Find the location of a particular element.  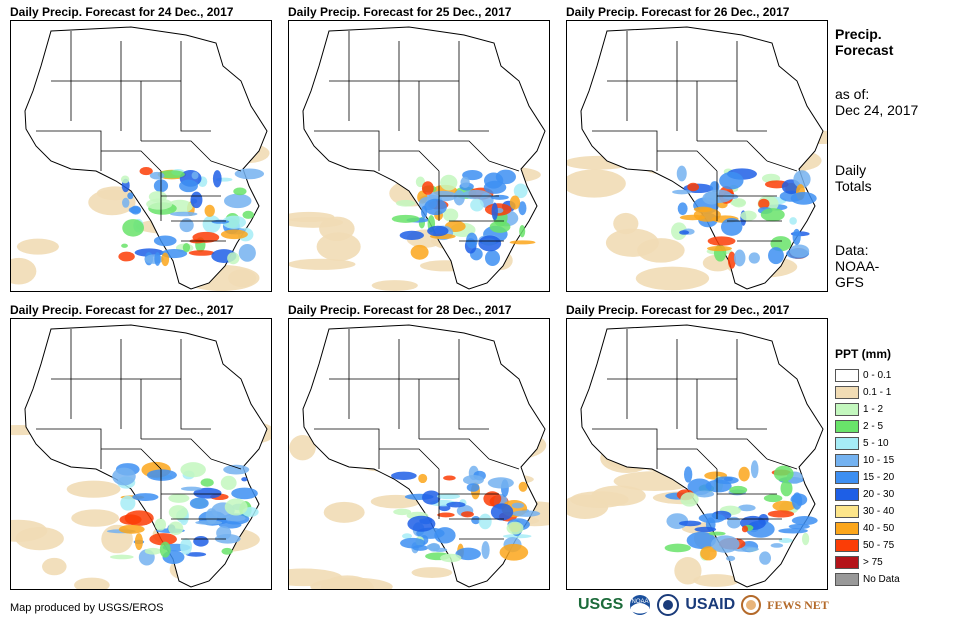

data-source-block: Data: NOAA- GFS is located at coordinates (857, 266).